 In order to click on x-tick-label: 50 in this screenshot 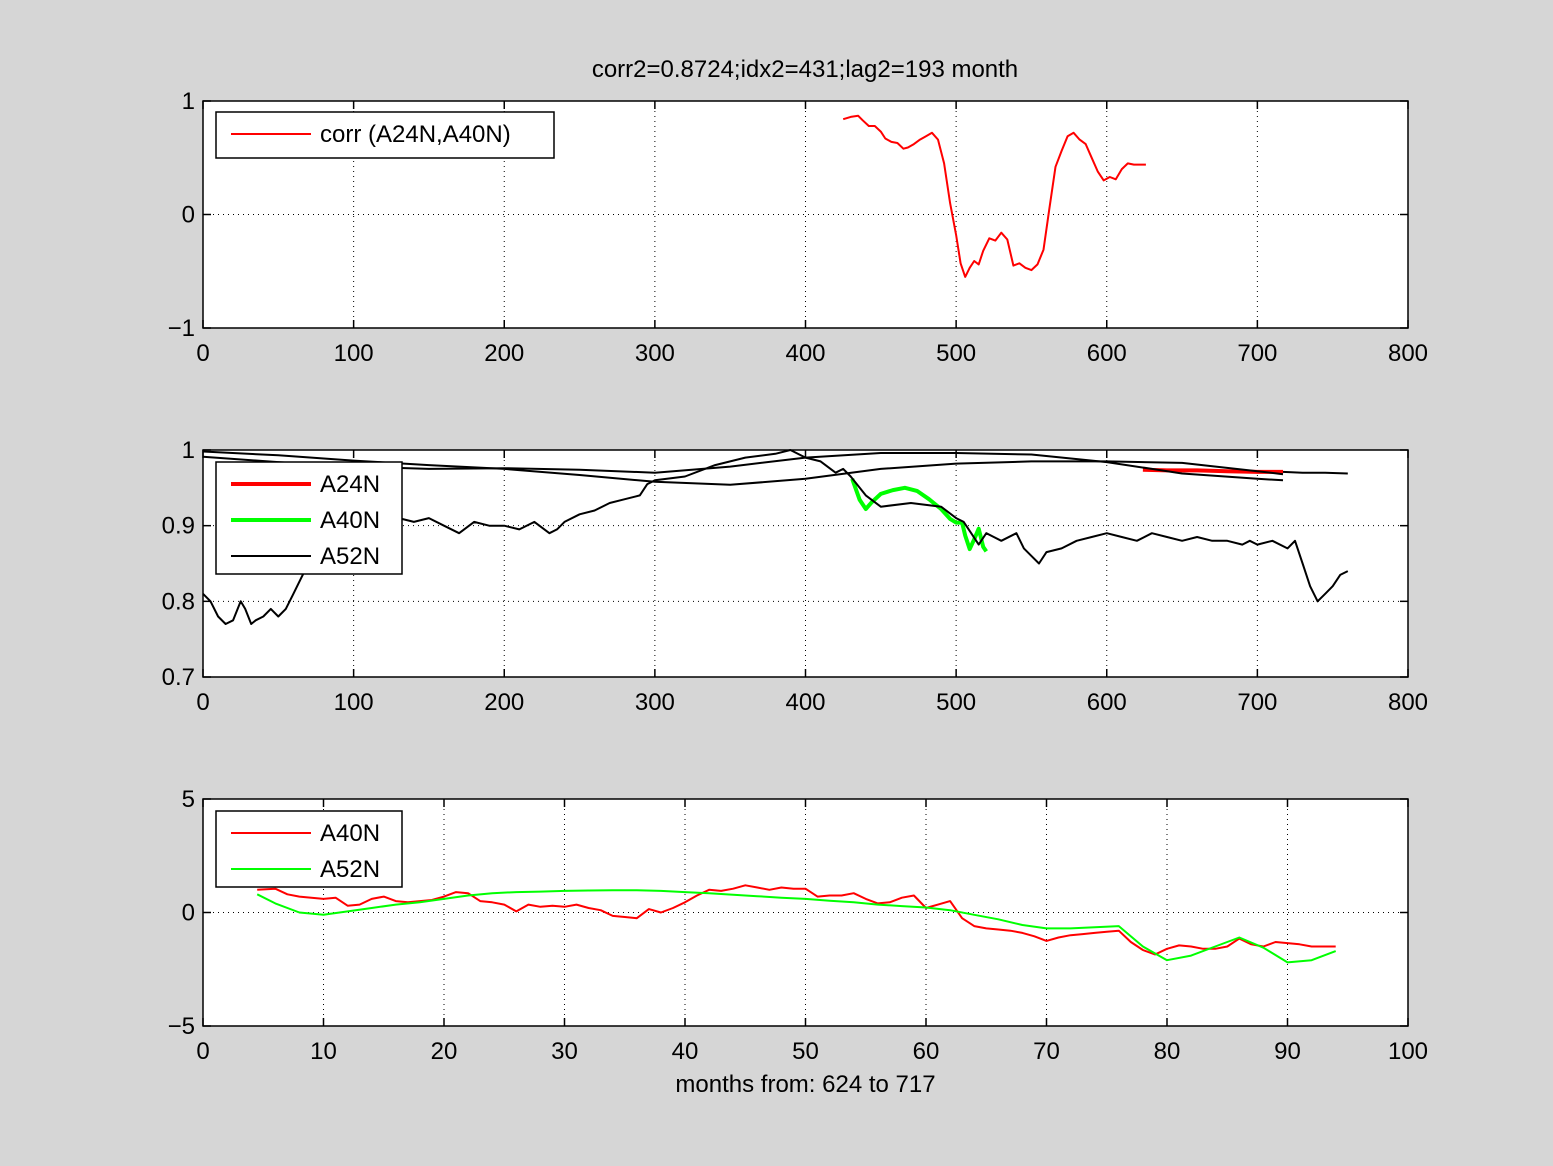, I will do `click(805, 1051)`.